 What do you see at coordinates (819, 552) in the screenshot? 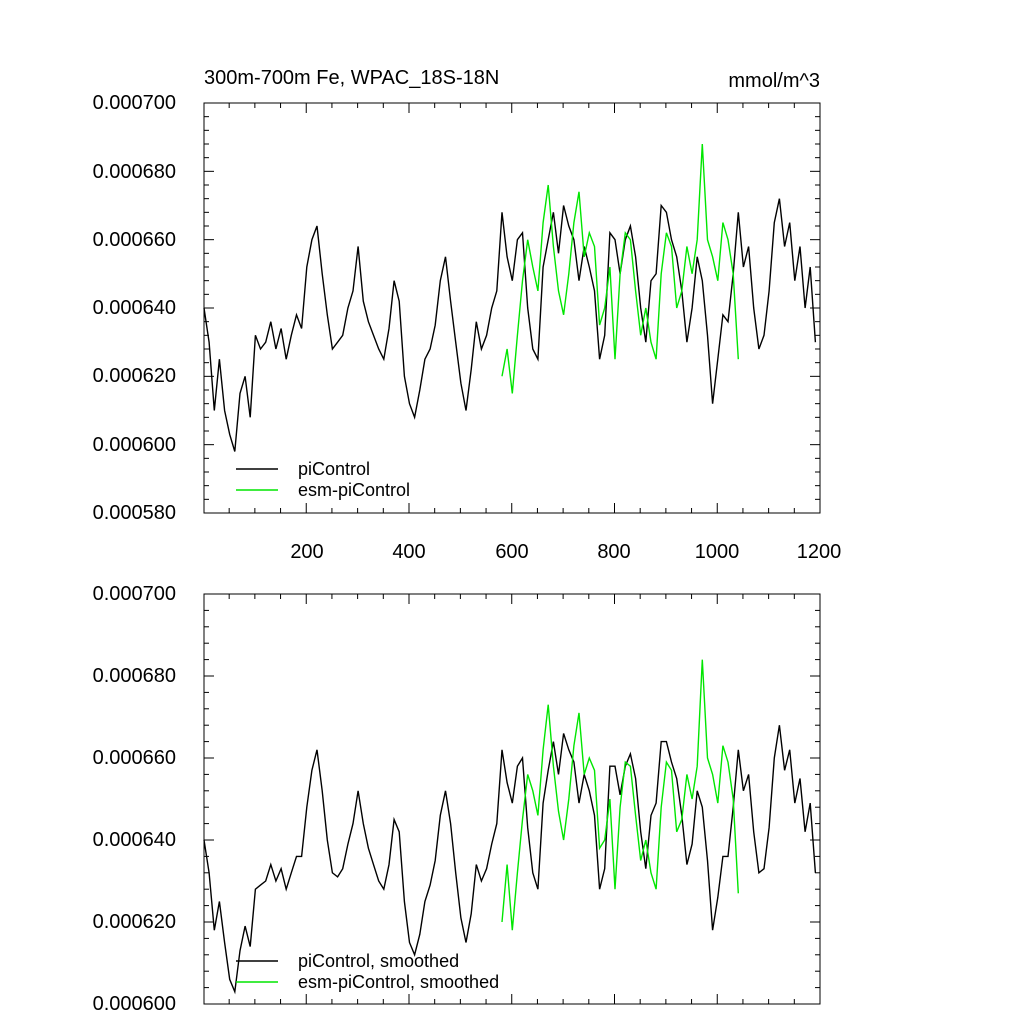
I see `top-xtick-label-5: 1200` at bounding box center [819, 552].